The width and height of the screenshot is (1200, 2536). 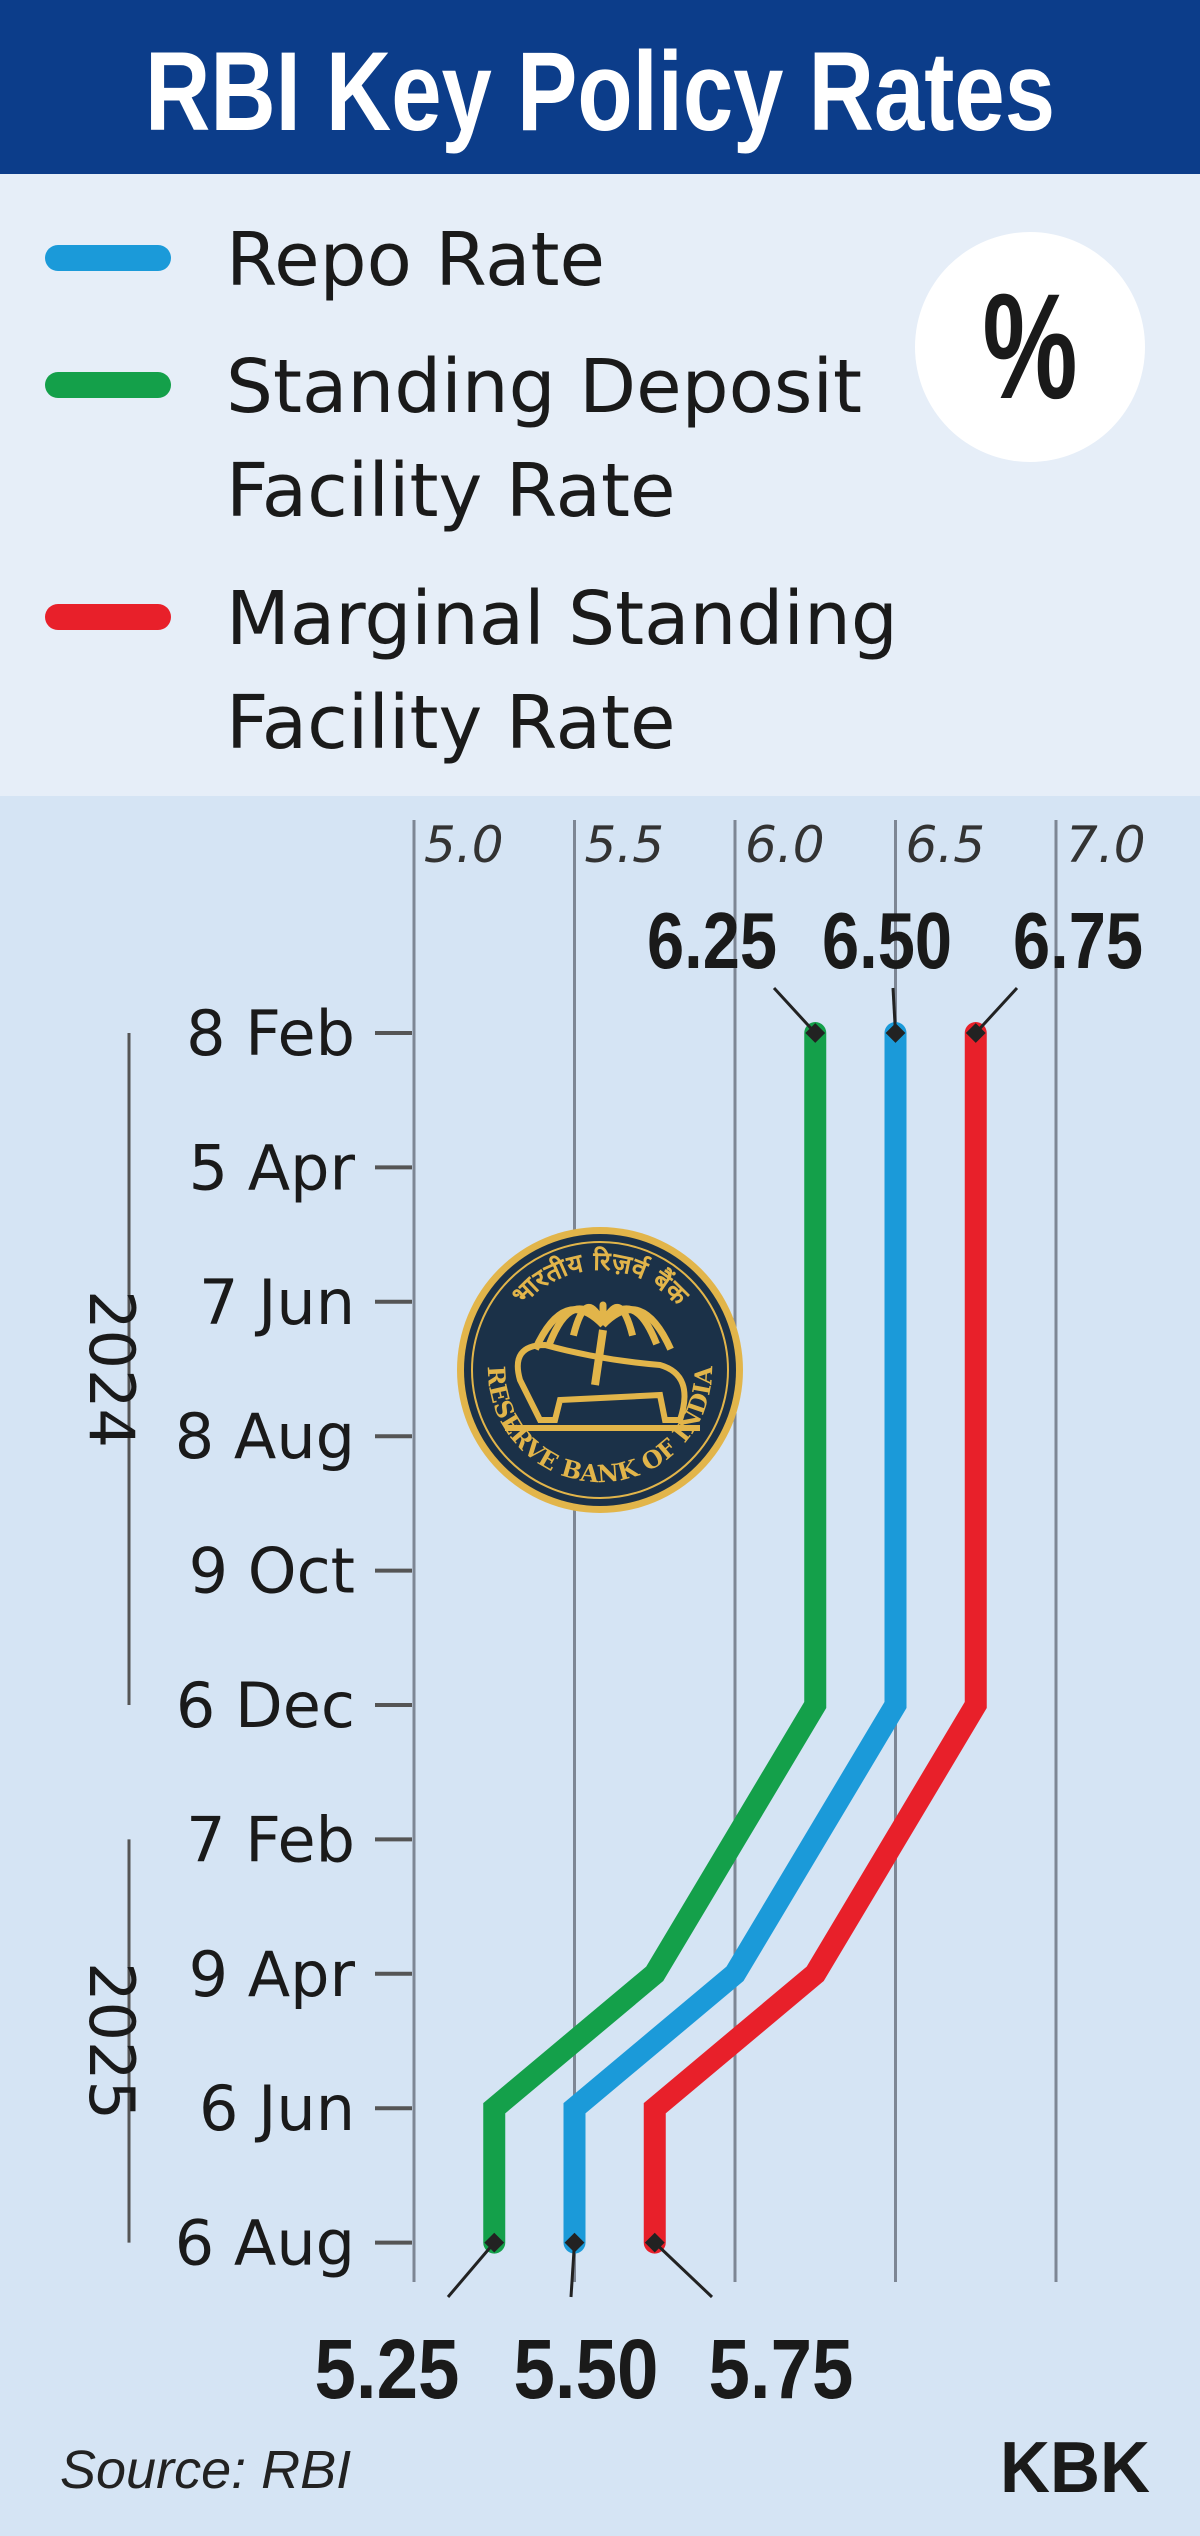 I want to click on legend-label-repo: Repo Rate, so click(x=415, y=260).